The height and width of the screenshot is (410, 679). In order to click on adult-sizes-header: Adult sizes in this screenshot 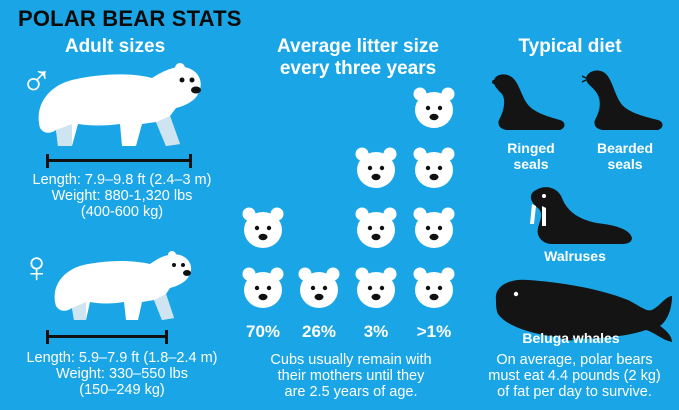, I will do `click(115, 46)`.